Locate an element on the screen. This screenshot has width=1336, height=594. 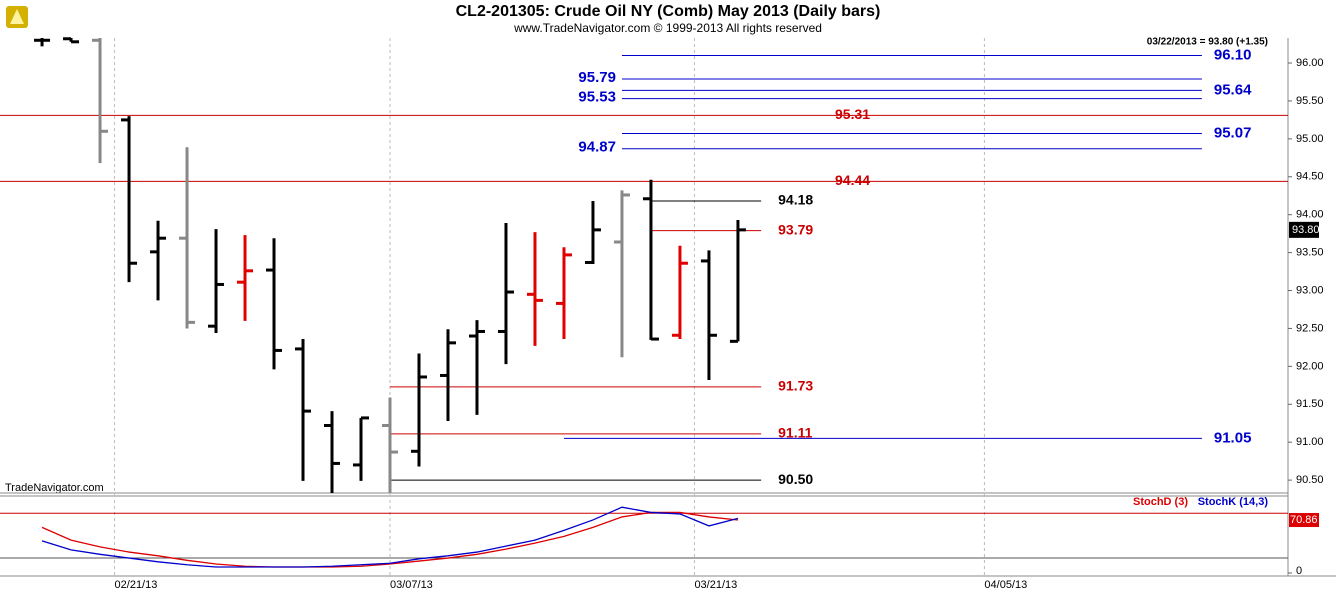
level-label: 95.53 is located at coordinates (597, 97).